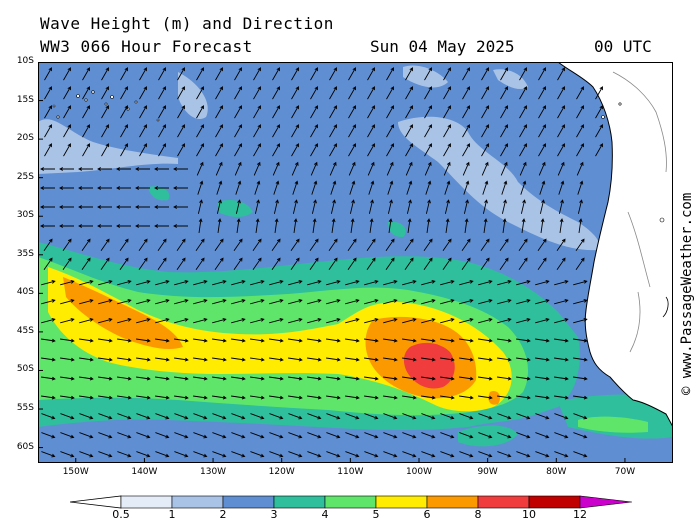 The width and height of the screenshot is (700, 525). I want to click on forecast-model-label: WW3 066 Hour Forecast, so click(146, 46).